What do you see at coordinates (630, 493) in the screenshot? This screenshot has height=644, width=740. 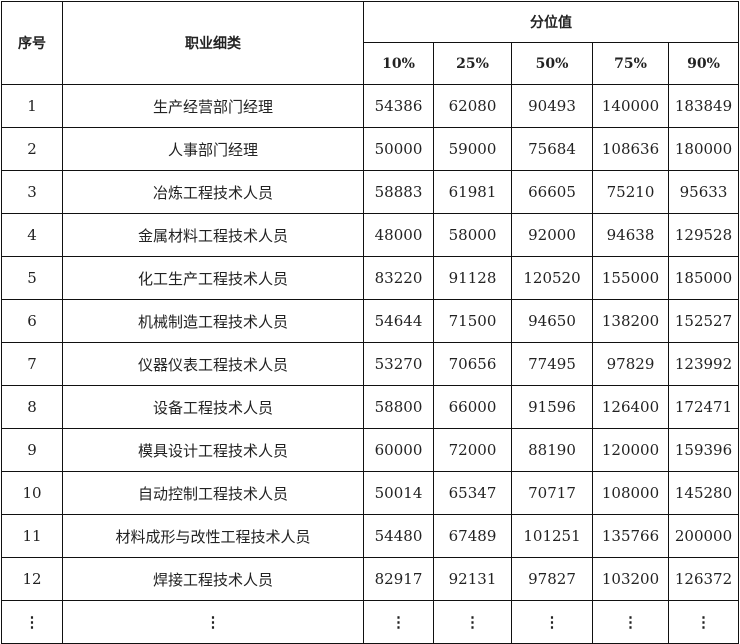 I see `cell-p75: 108000` at bounding box center [630, 493].